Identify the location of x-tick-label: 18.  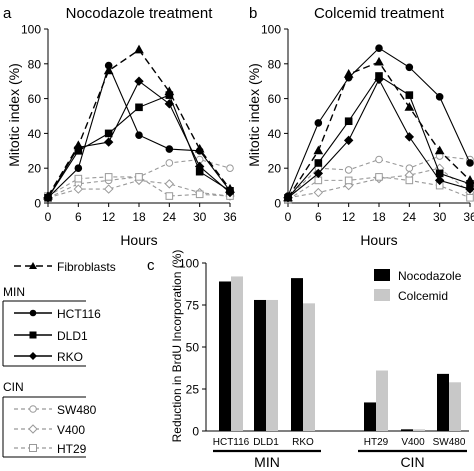
(379, 217).